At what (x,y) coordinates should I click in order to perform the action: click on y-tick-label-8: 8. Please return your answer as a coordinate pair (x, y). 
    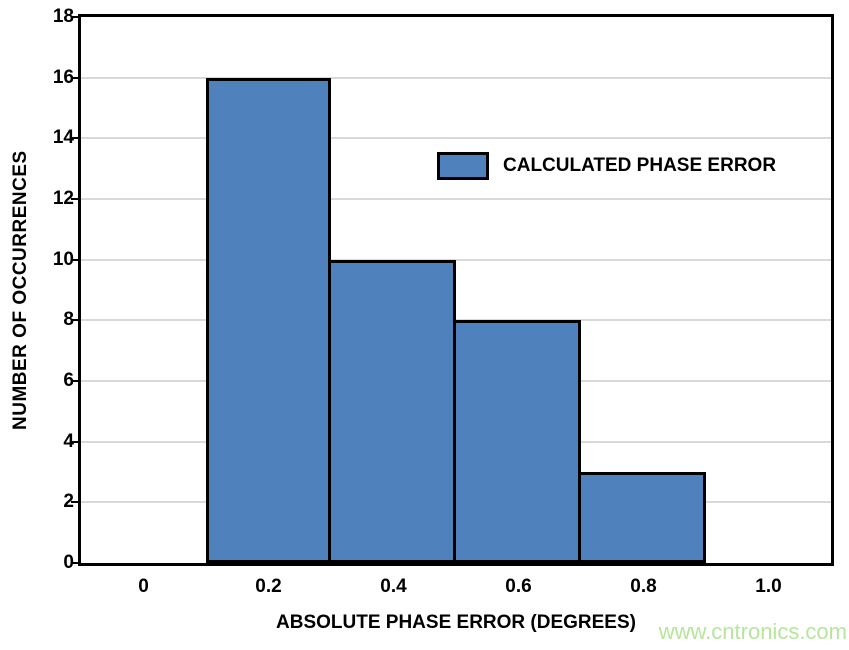
    Looking at the image, I should click on (68, 320).